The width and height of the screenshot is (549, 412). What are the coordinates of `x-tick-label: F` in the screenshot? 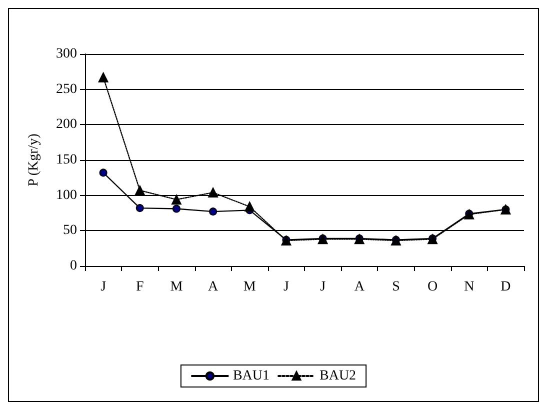 It's located at (140, 287).